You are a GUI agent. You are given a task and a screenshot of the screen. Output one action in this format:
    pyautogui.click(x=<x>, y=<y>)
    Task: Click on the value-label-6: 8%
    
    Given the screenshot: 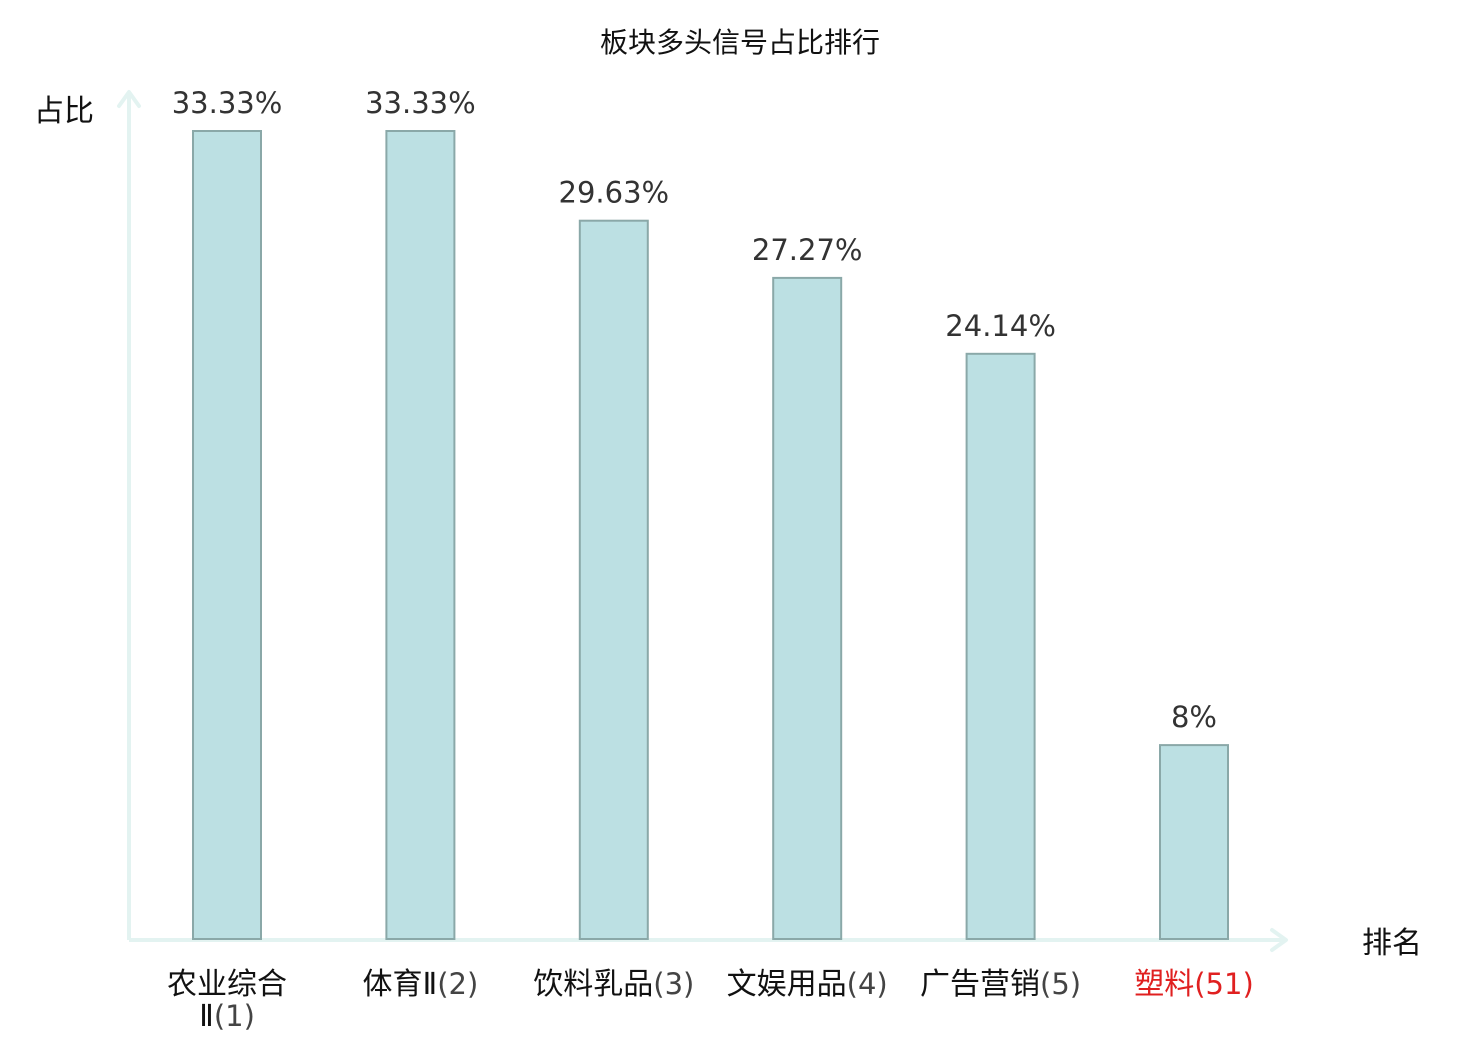 What is the action you would take?
    pyautogui.click(x=1194, y=717)
    